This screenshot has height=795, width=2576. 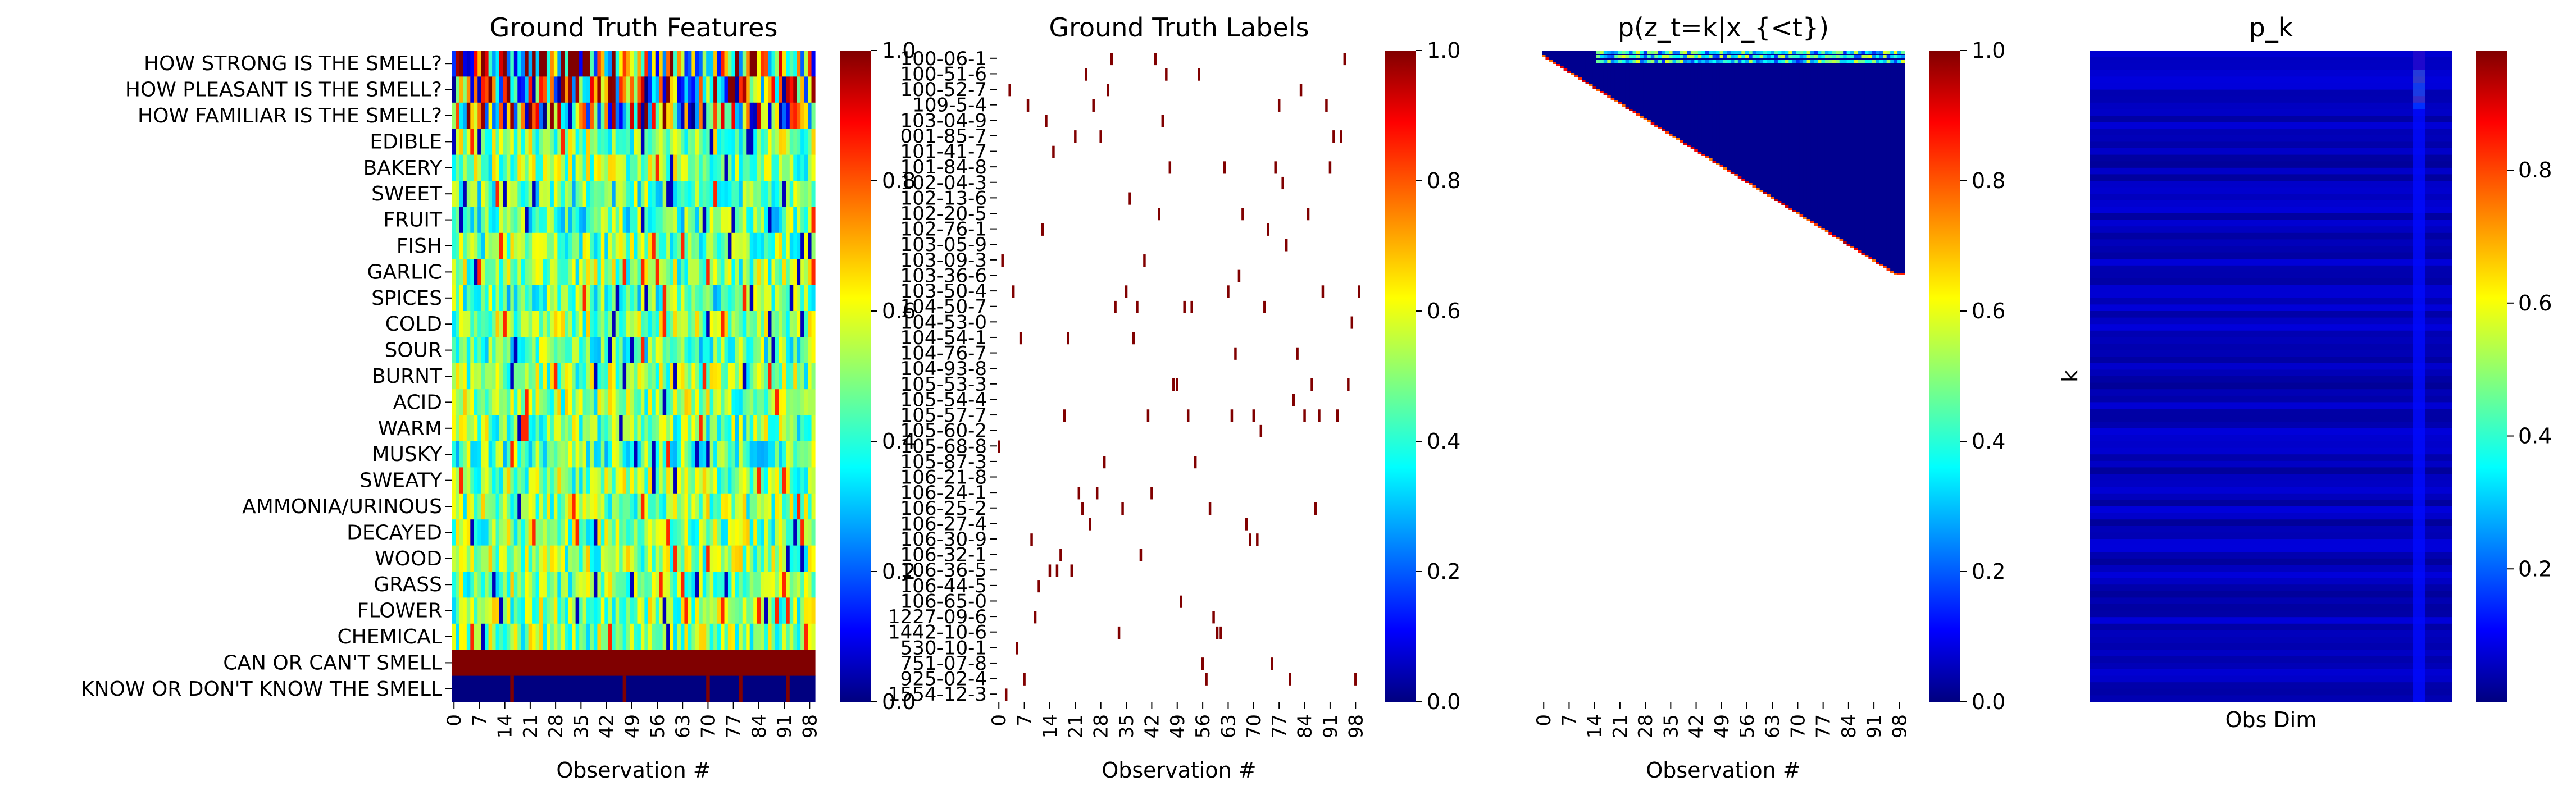 I want to click on panel1-colorbar-ticks: 0.00.20.40.60.81.0, so click(x=893, y=376).